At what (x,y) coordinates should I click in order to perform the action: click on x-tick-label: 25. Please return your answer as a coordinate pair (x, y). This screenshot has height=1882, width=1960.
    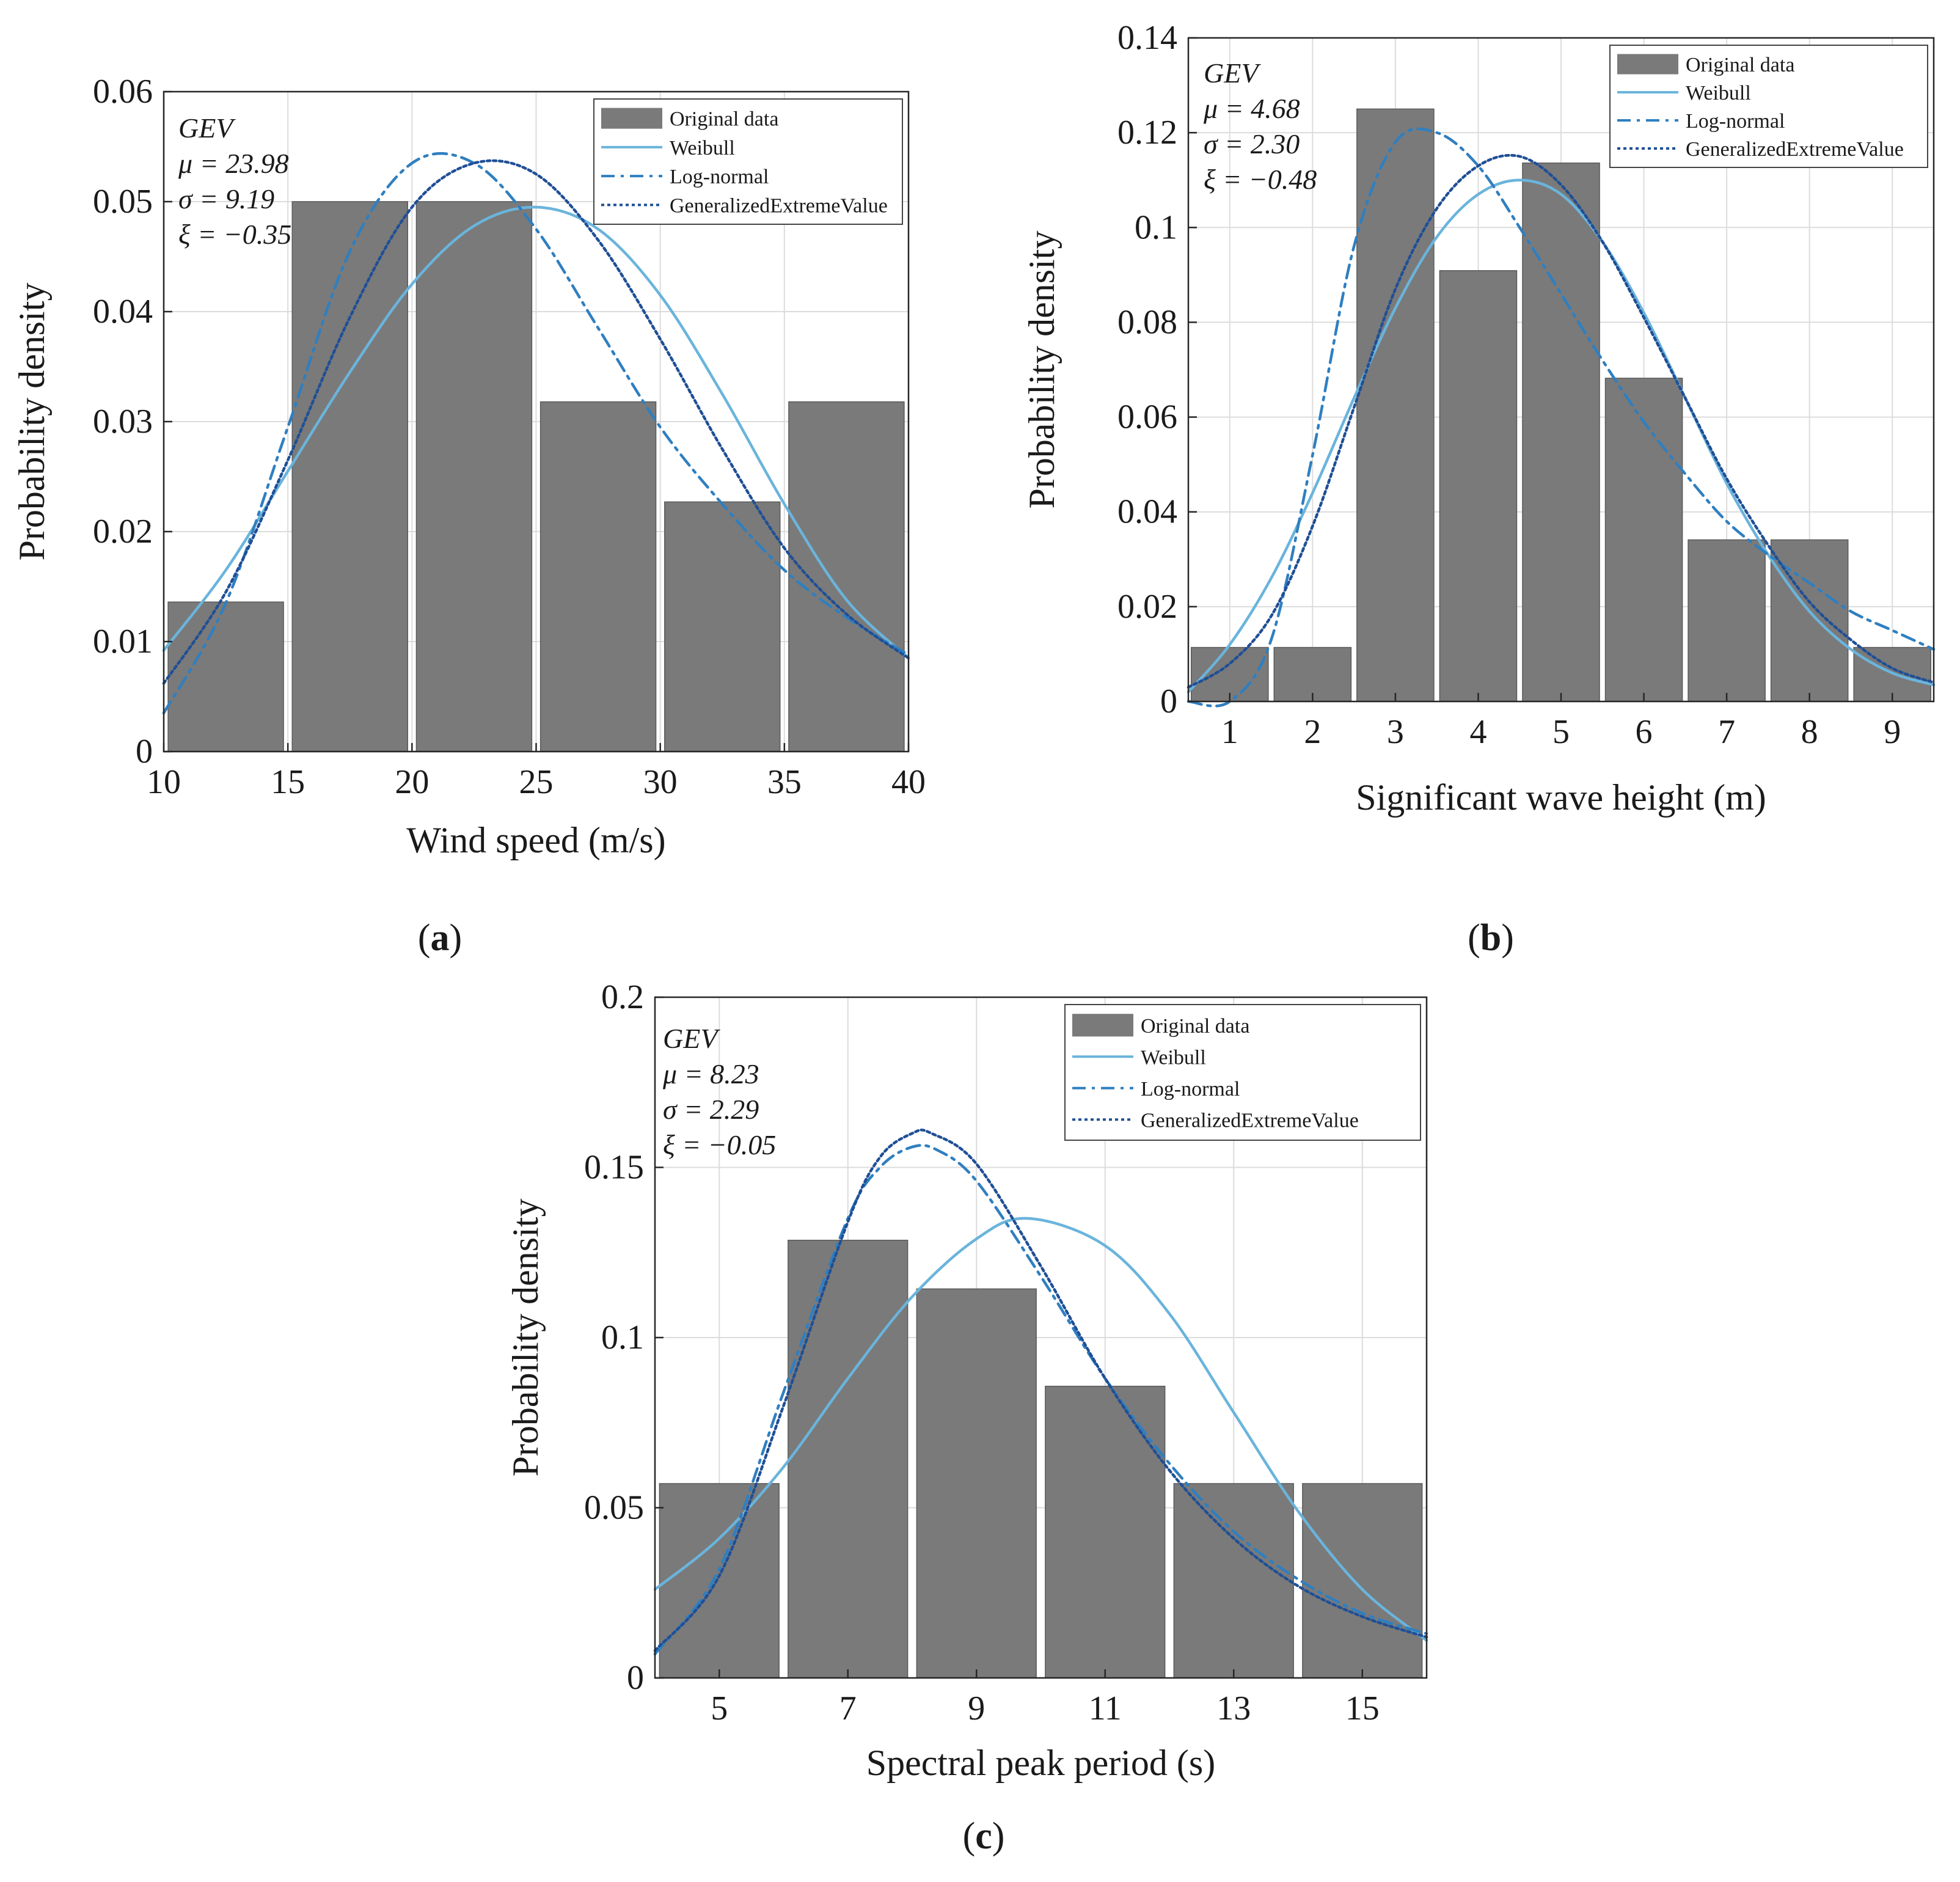
    Looking at the image, I should click on (537, 782).